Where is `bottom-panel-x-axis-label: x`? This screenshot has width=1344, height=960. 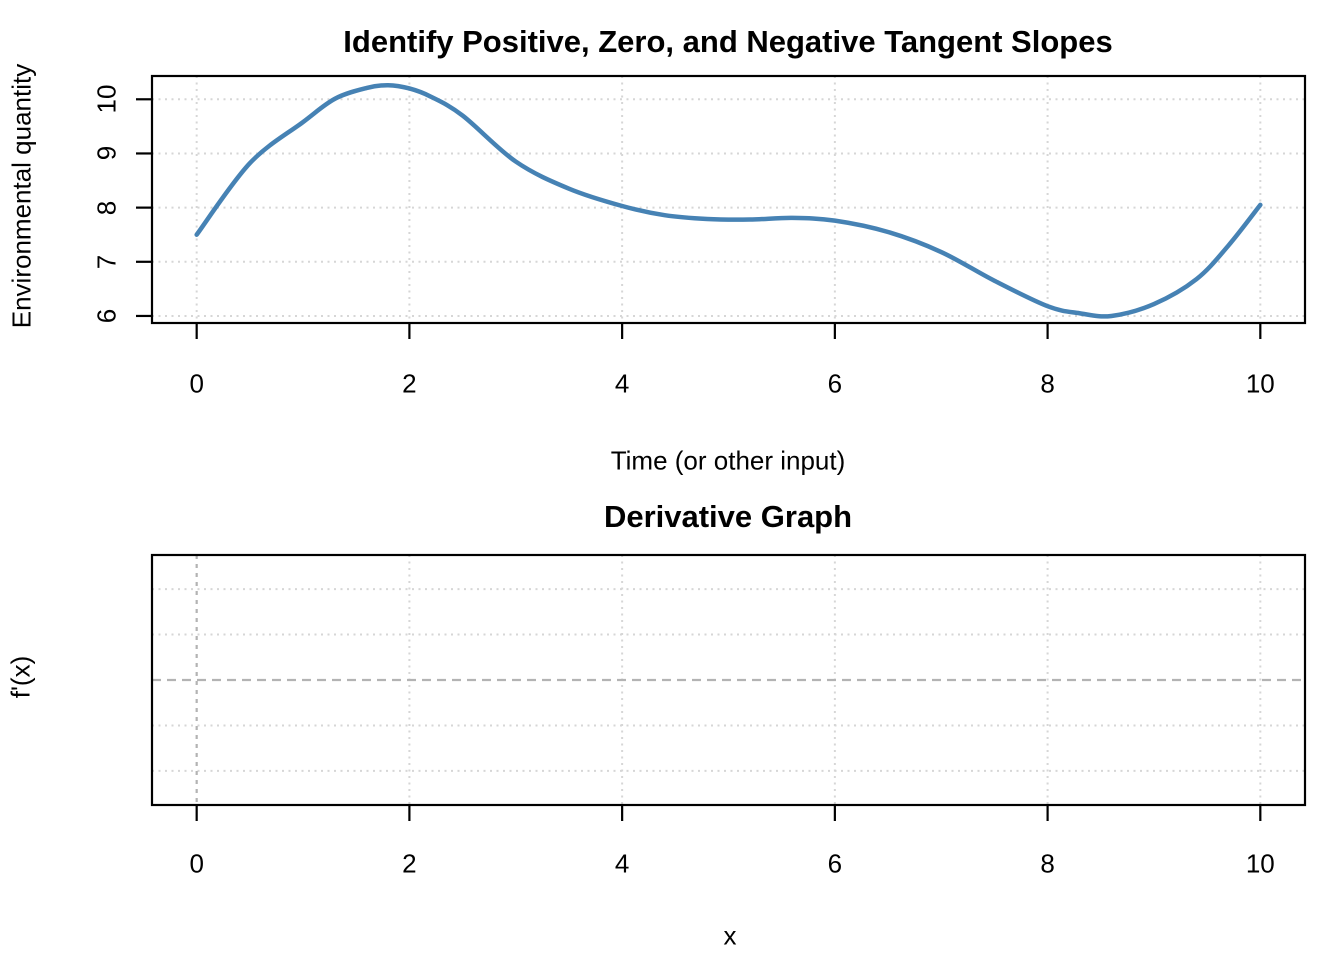
bottom-panel-x-axis-label: x is located at coordinates (730, 935).